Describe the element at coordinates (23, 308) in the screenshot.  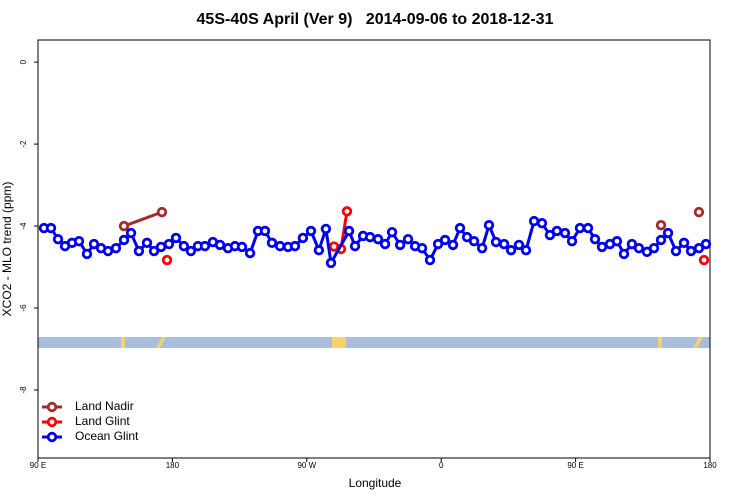
I see `y-tick-label: -6` at that location.